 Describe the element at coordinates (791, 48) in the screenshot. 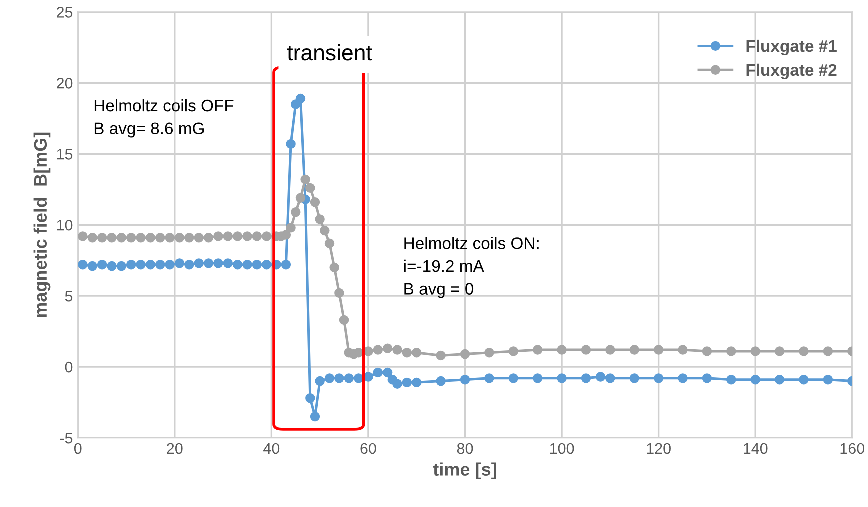

I see `legend-label: Fluxgate #1` at that location.